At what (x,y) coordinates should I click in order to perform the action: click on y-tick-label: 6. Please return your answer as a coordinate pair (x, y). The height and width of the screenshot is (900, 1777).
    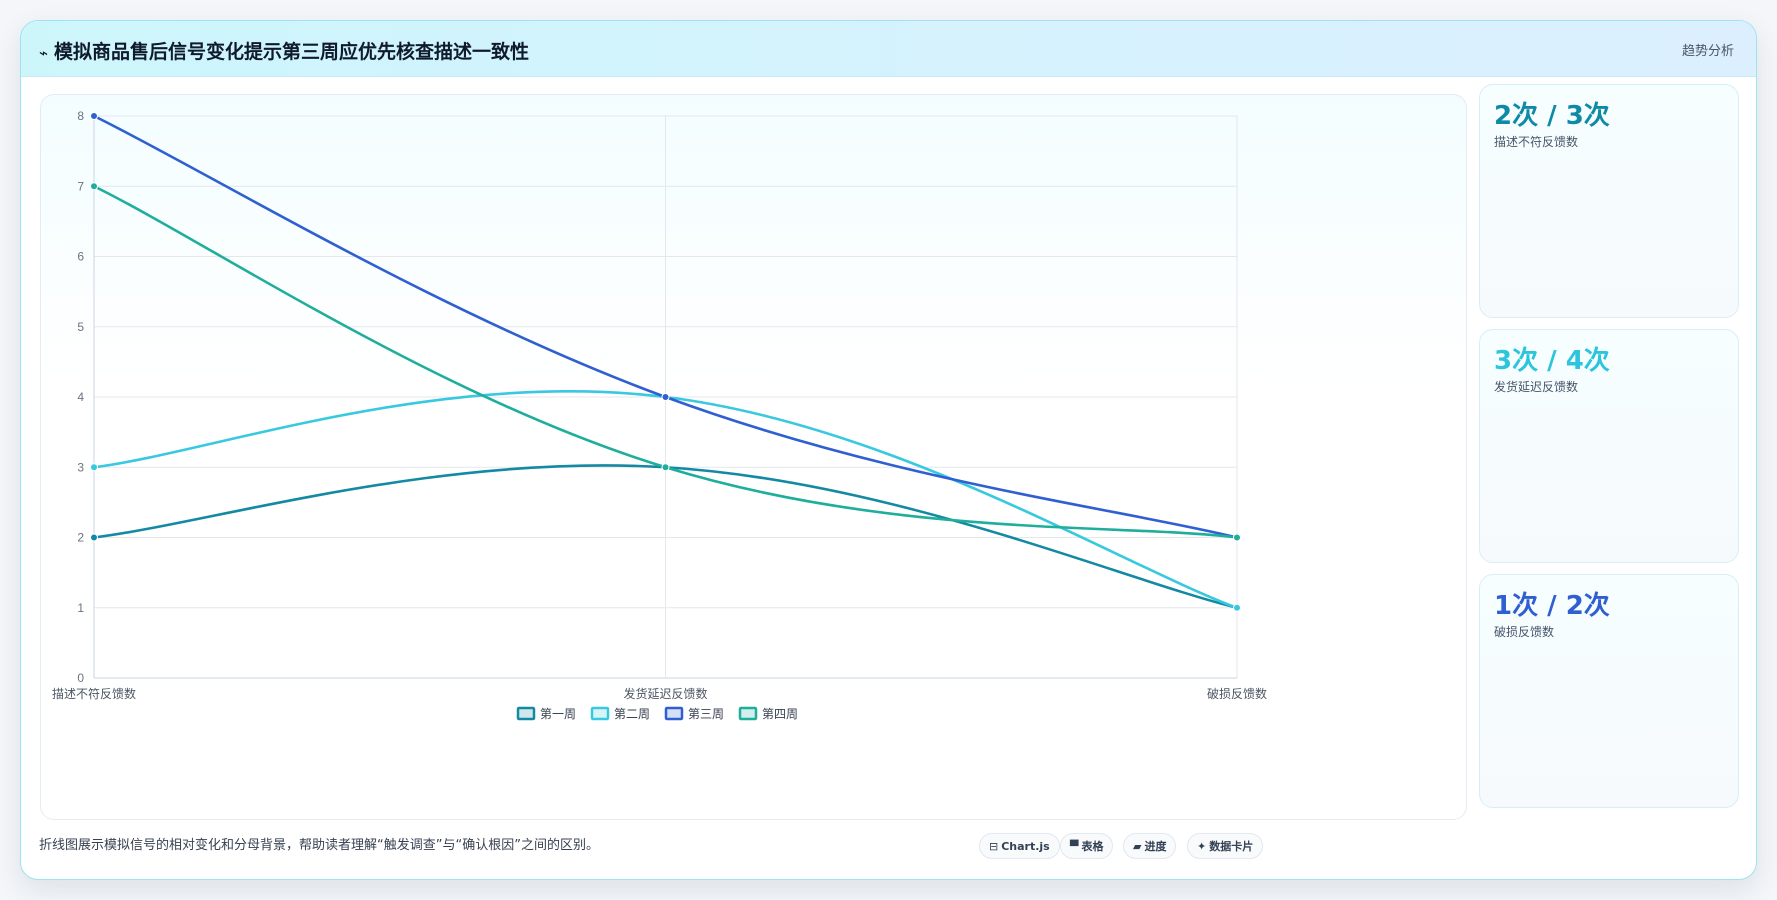
    Looking at the image, I should click on (80, 257).